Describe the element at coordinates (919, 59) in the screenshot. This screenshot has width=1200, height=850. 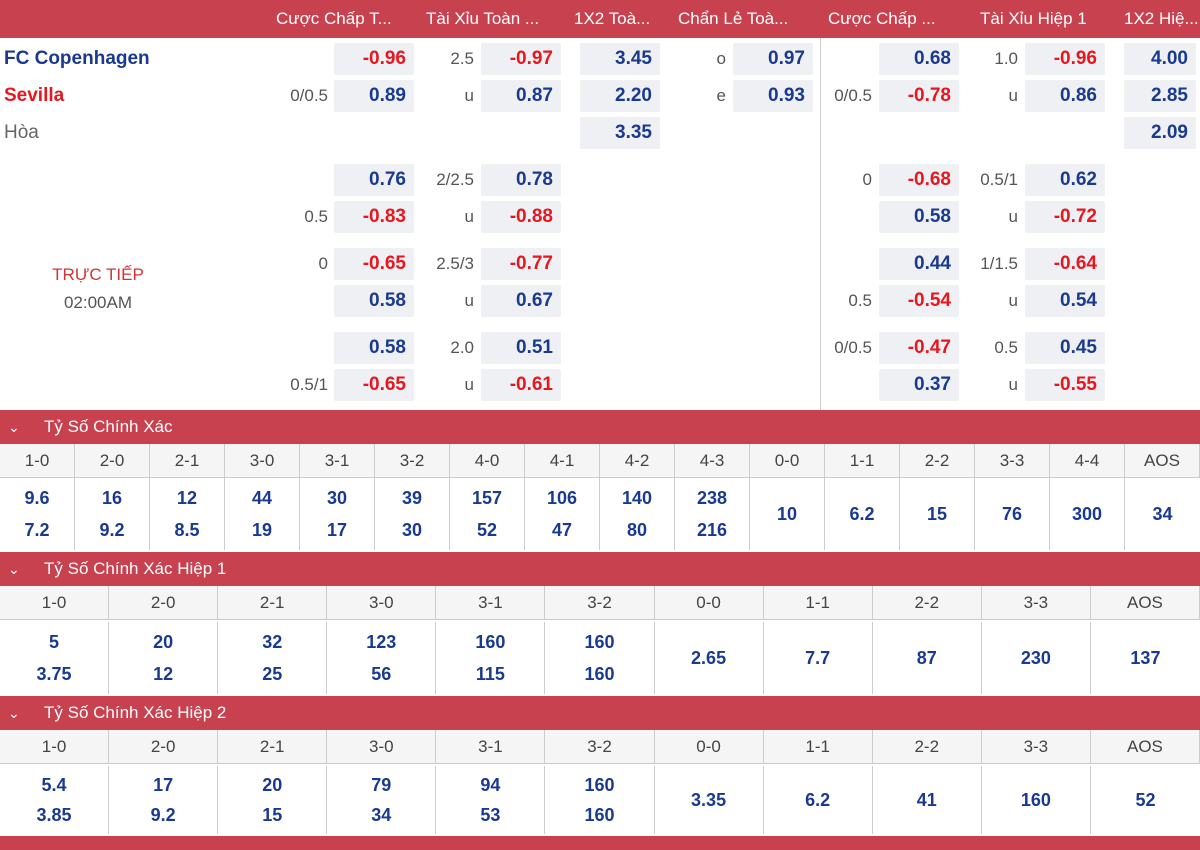
I see `odd-cell: 0.68` at that location.